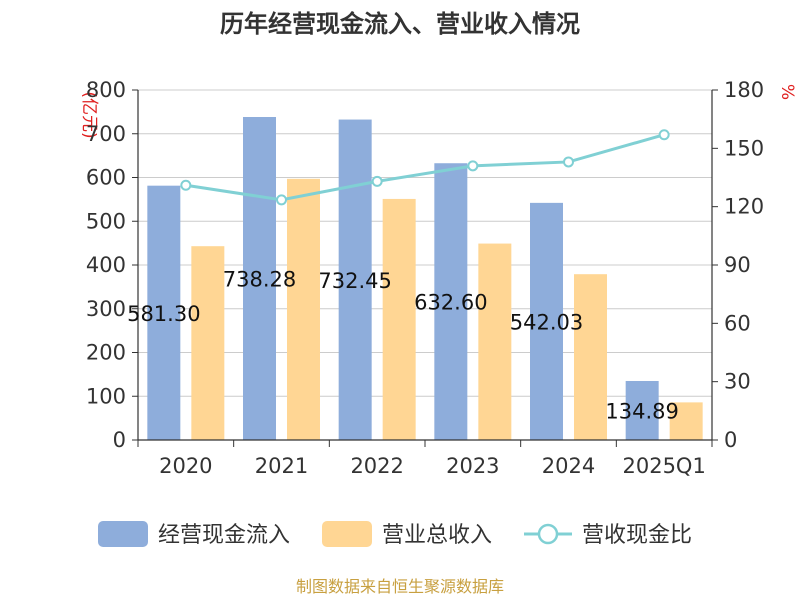  I want to click on left-axis-unit: (亿元), so click(89, 114).